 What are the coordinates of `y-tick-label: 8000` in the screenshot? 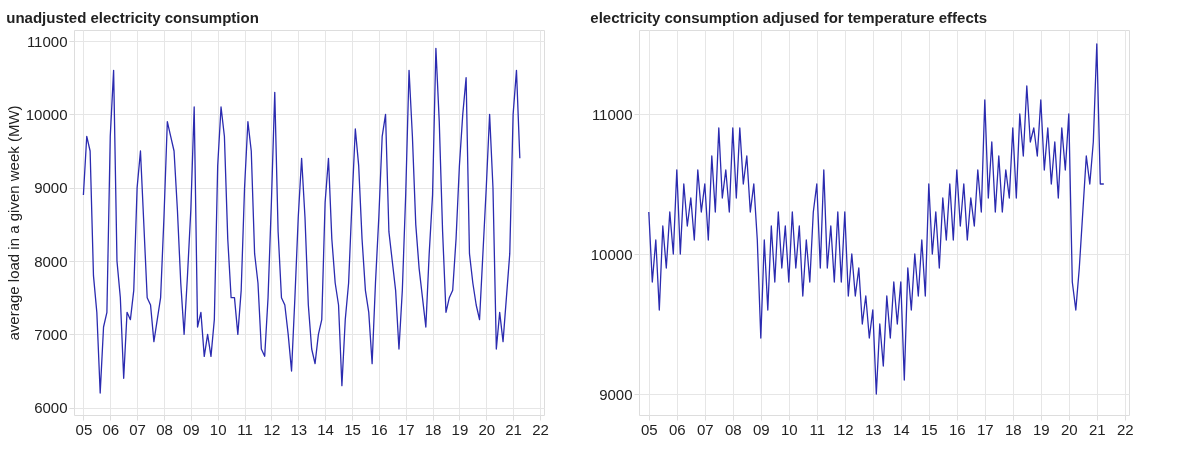 It's located at (51, 261).